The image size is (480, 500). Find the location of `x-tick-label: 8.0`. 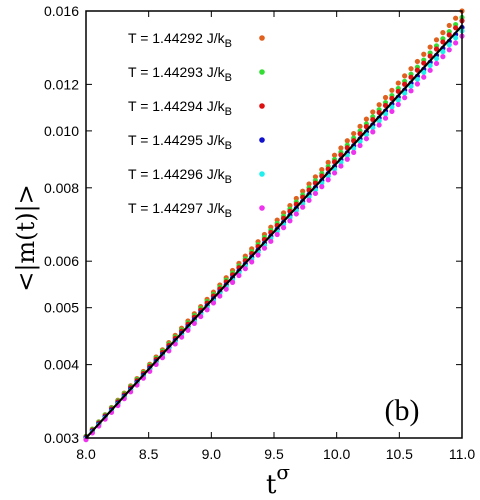

x-tick-label: 8.0 is located at coordinates (86, 454).